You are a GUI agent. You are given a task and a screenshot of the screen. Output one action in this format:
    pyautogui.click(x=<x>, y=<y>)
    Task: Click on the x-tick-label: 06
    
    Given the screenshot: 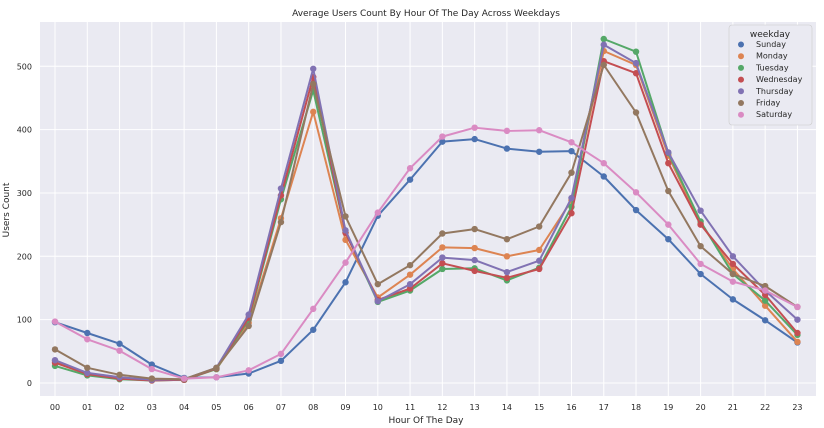 What is the action you would take?
    pyautogui.click(x=249, y=407)
    